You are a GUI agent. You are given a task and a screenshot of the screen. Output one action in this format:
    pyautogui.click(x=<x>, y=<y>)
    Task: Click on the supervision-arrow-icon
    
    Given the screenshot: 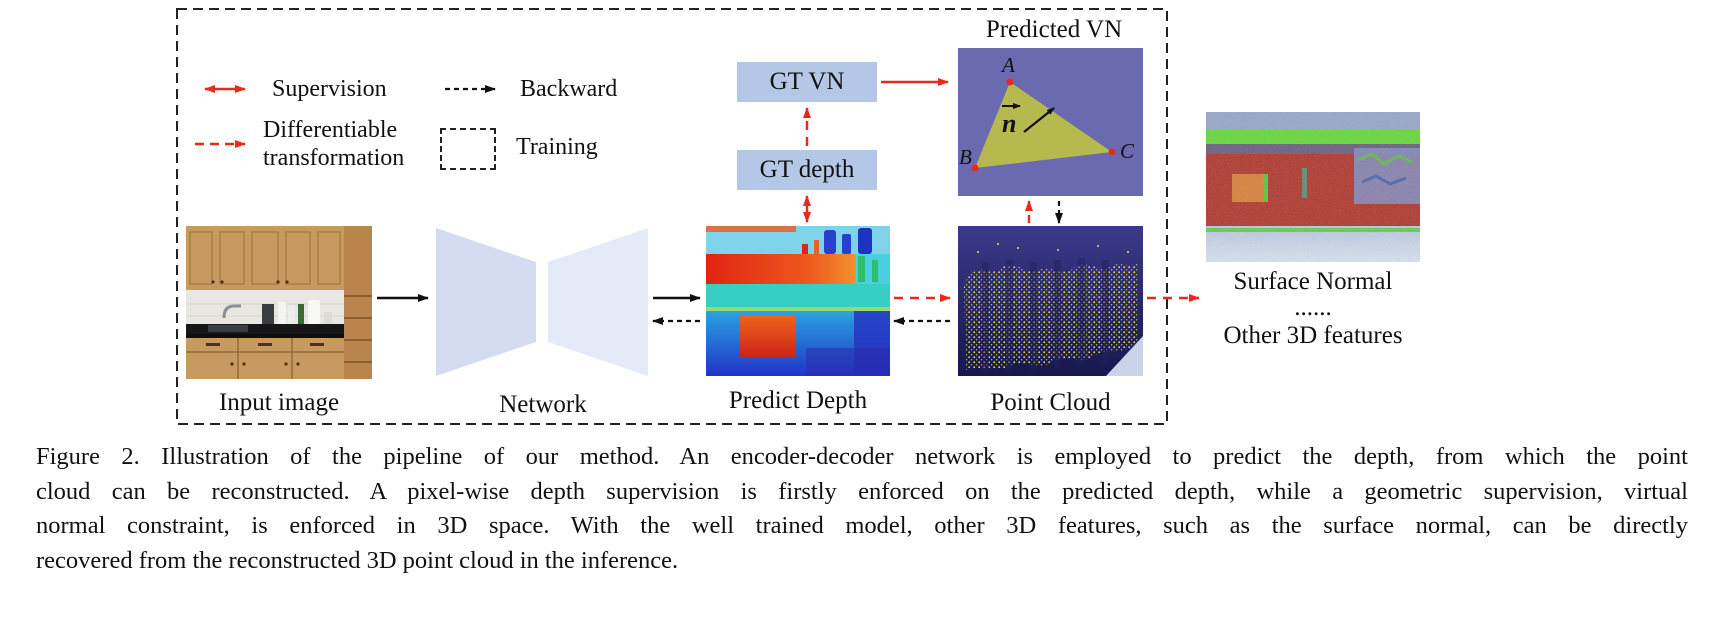 What is the action you would take?
    pyautogui.click(x=225, y=89)
    